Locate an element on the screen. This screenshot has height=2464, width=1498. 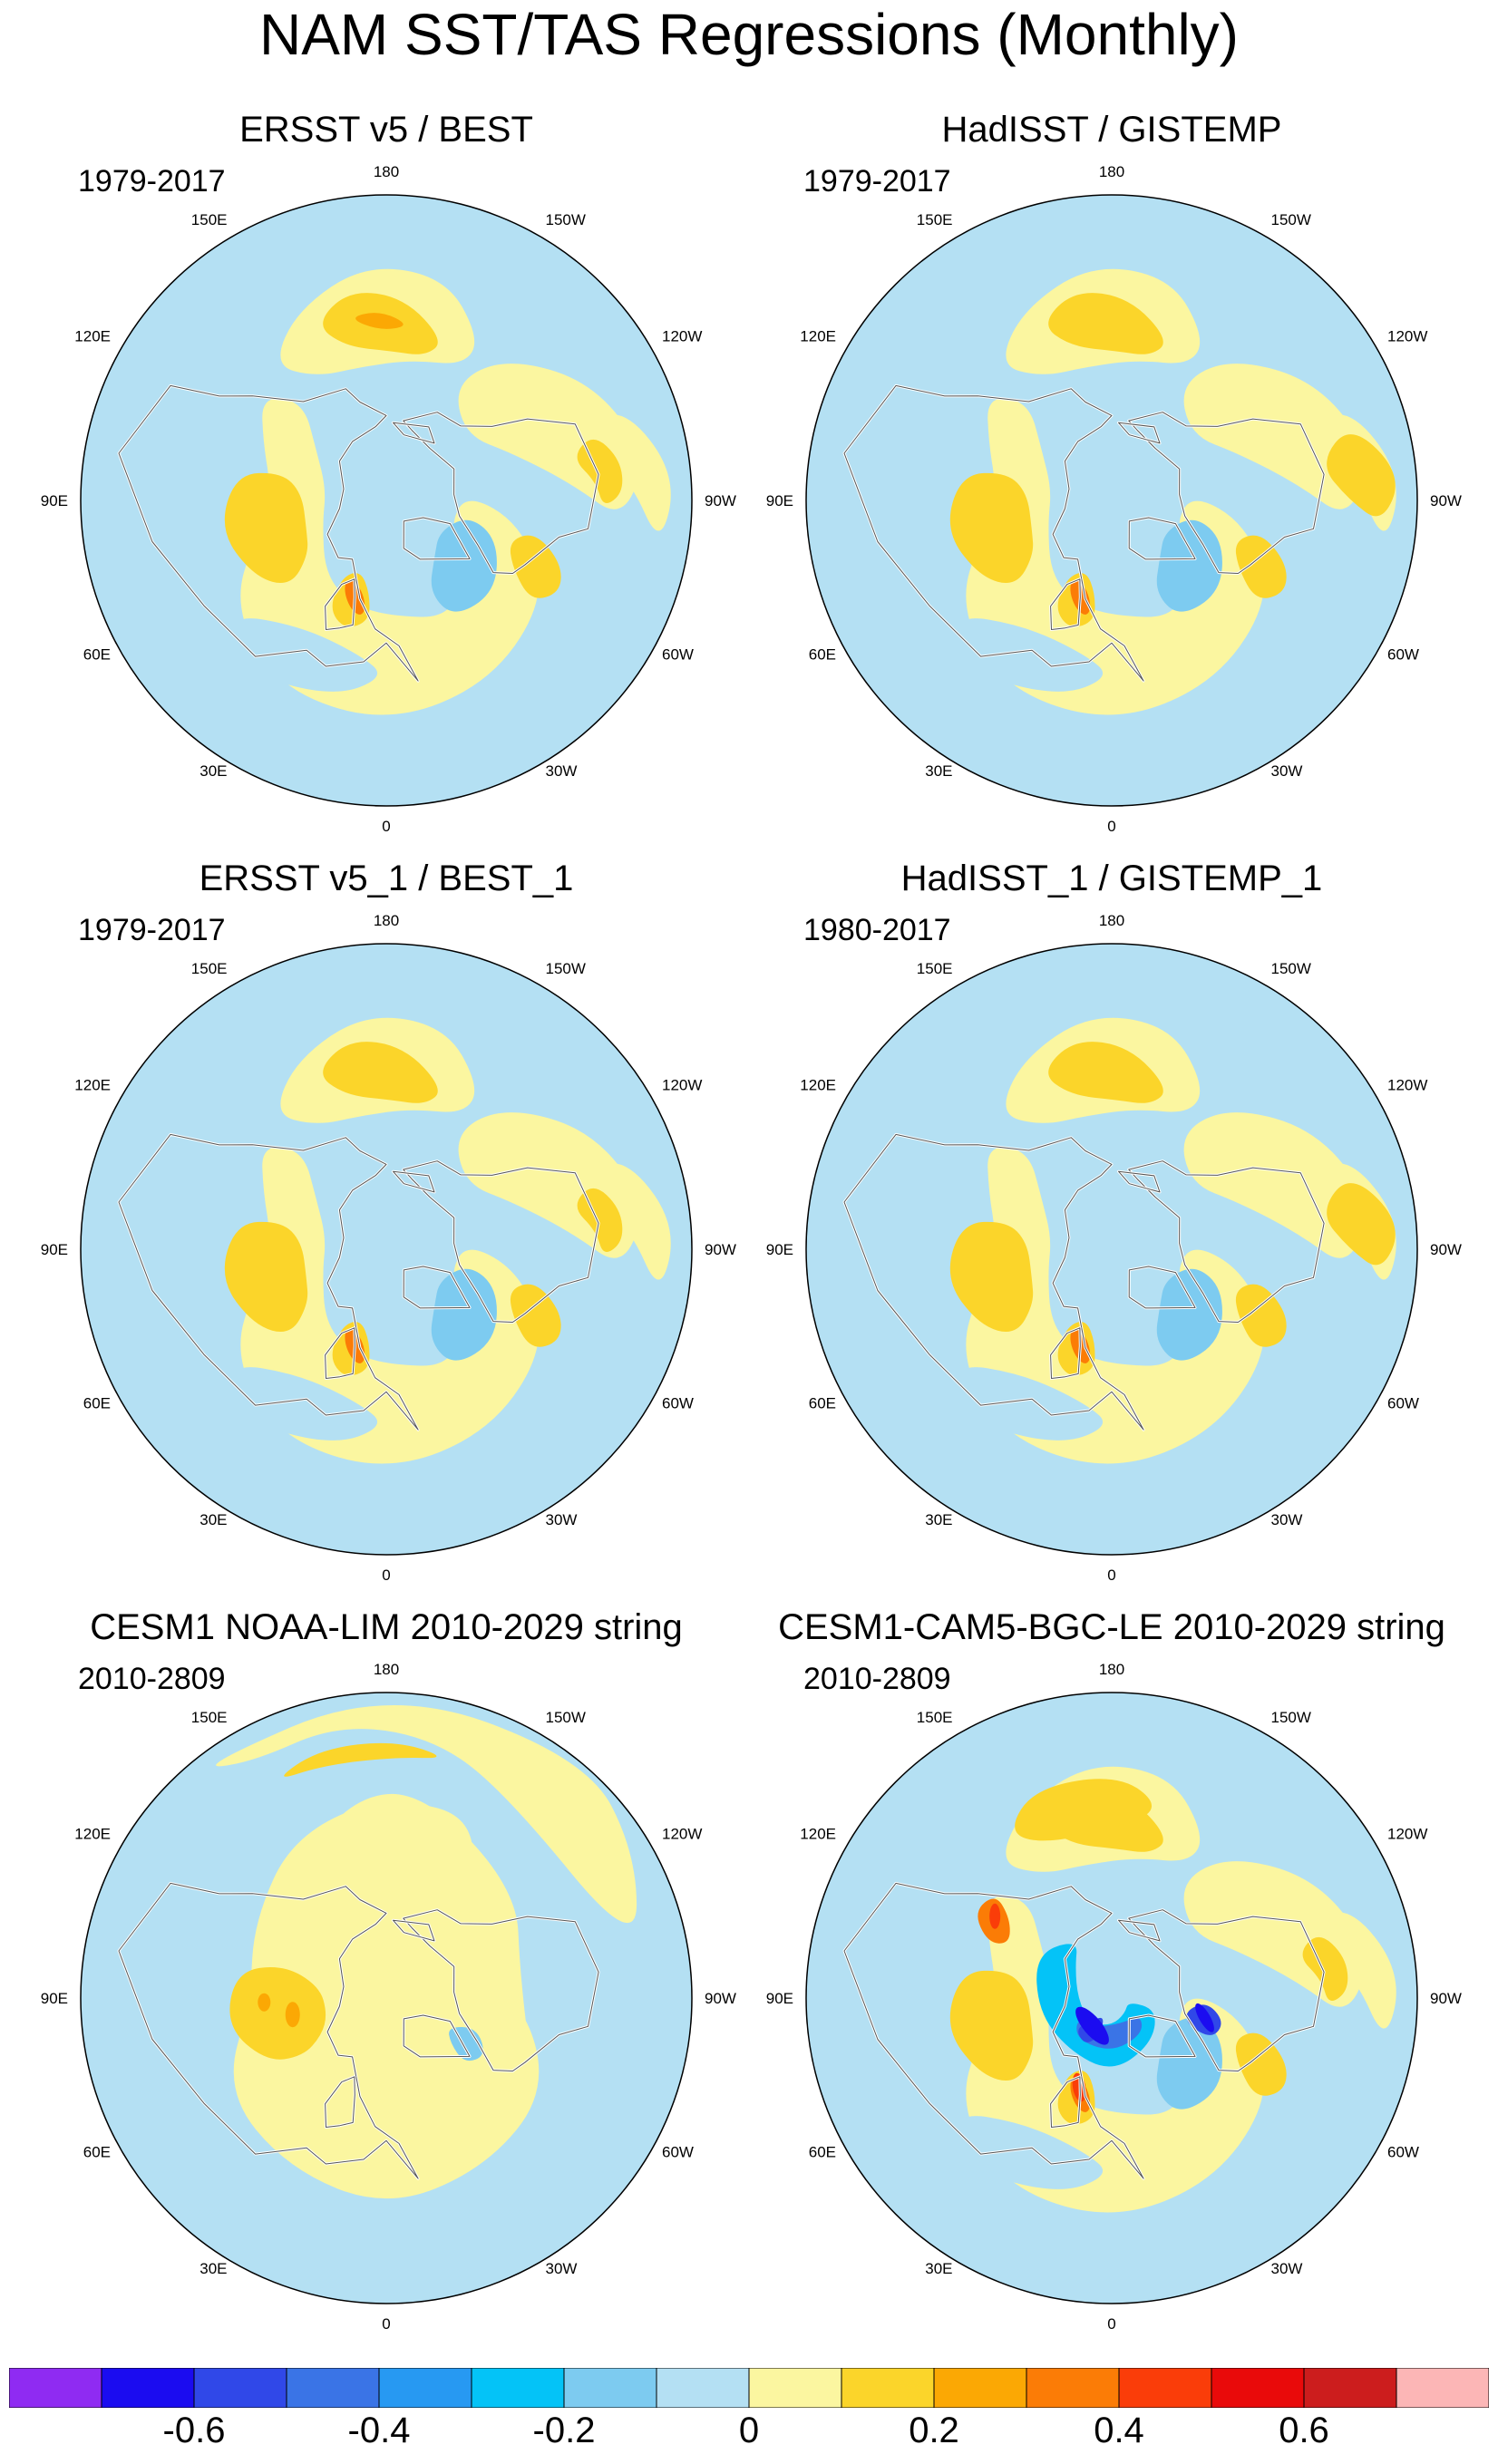
peak-negative-anomaly is located at coordinates (1092, 2025).